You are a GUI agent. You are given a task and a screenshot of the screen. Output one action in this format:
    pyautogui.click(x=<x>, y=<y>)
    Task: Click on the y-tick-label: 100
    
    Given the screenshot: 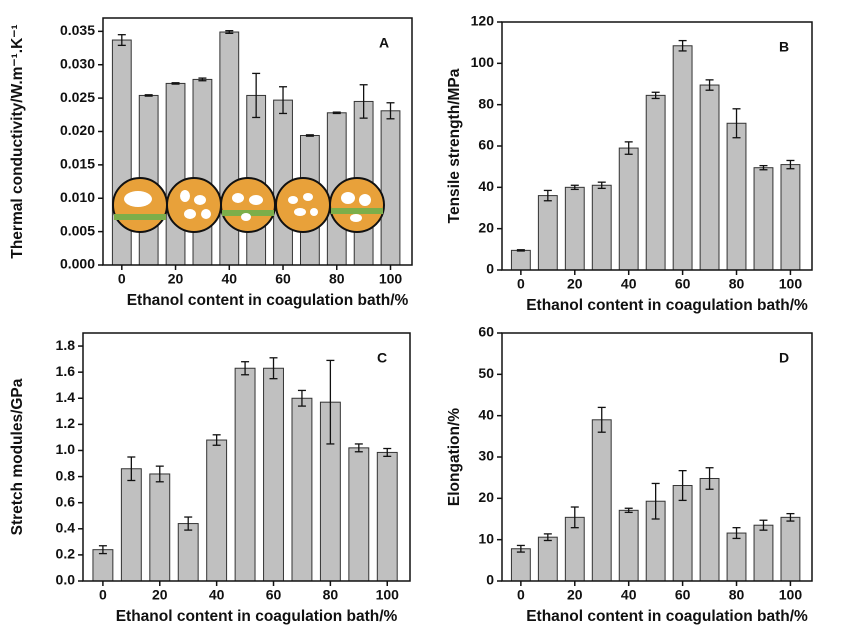 What is the action you would take?
    pyautogui.click(x=483, y=62)
    